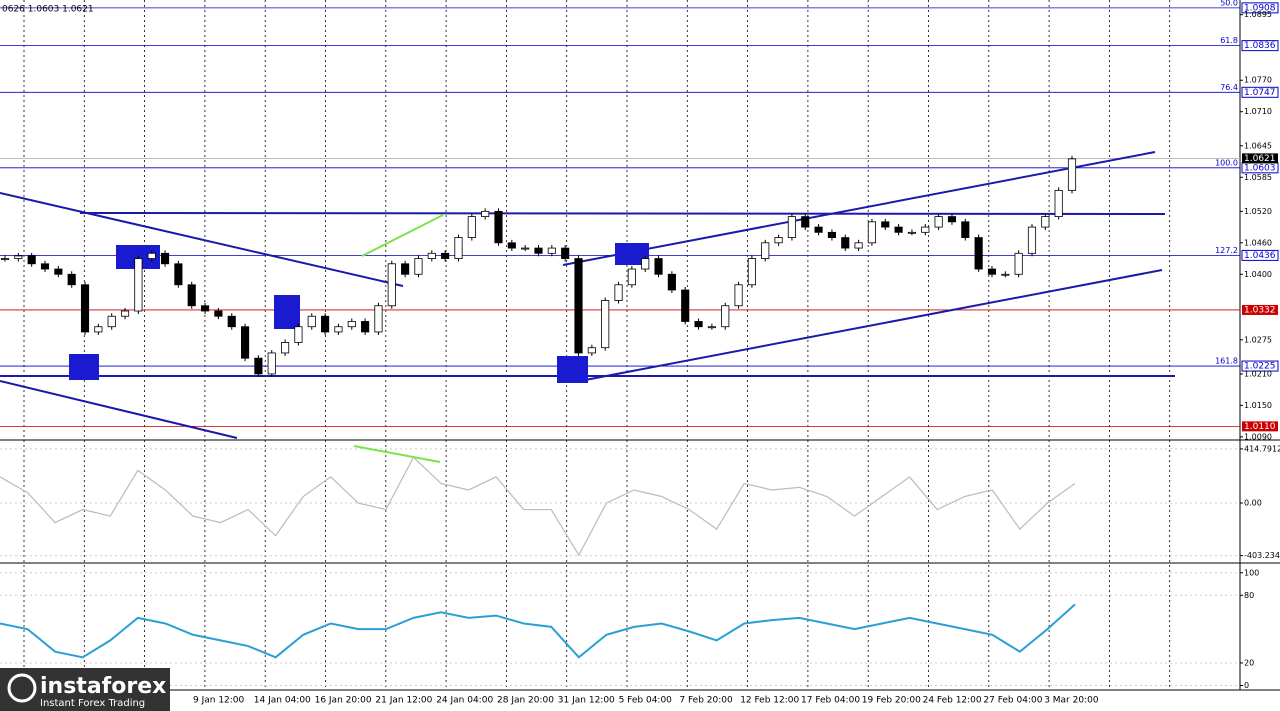 Image resolution: width=1280 pixels, height=711 pixels. I want to click on y-tick-label: 0.00, so click(1253, 503).